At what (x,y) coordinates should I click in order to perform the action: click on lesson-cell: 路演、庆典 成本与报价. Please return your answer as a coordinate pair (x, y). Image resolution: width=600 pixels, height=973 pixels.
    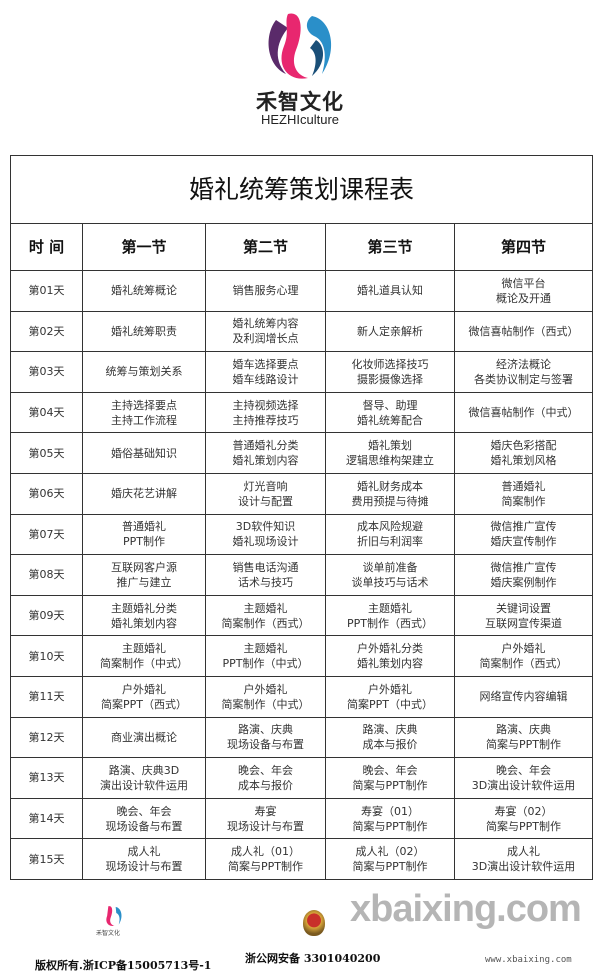
    Looking at the image, I should click on (390, 737).